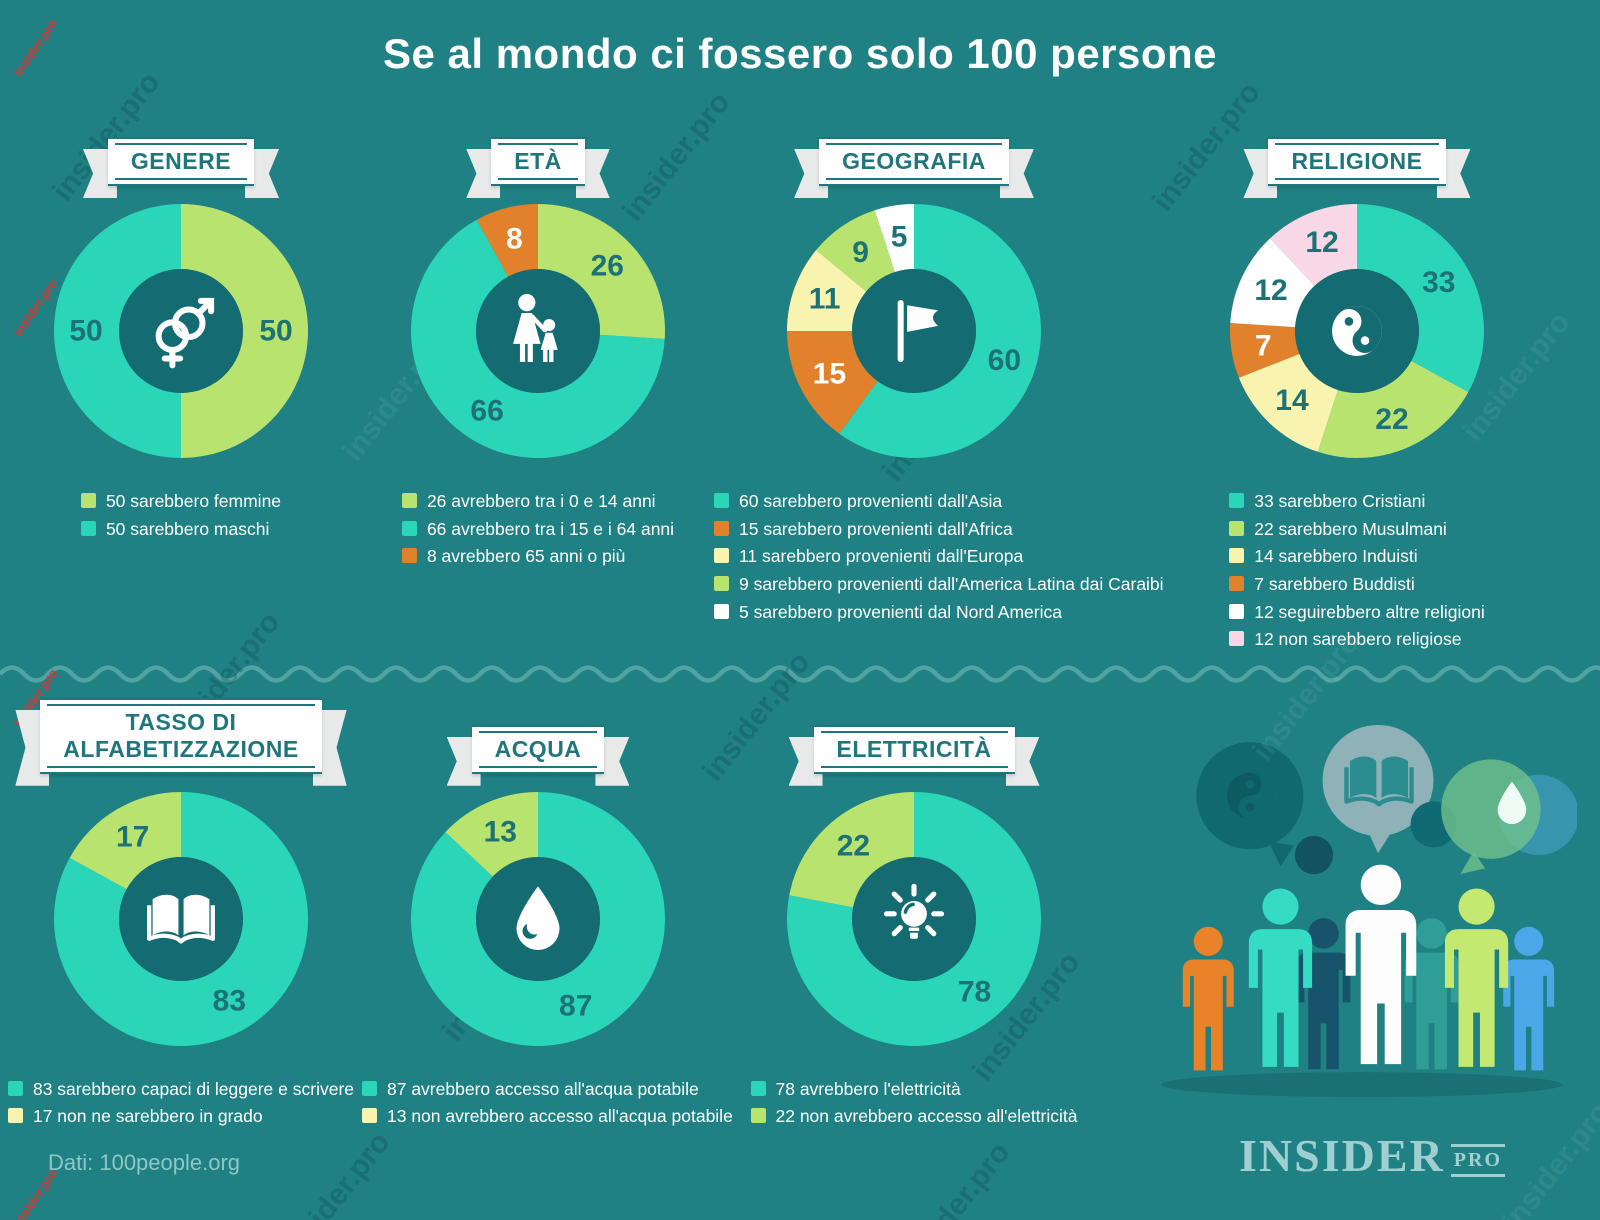  Describe the element at coordinates (974, 991) in the screenshot. I see `segment-value-label: 78` at that location.